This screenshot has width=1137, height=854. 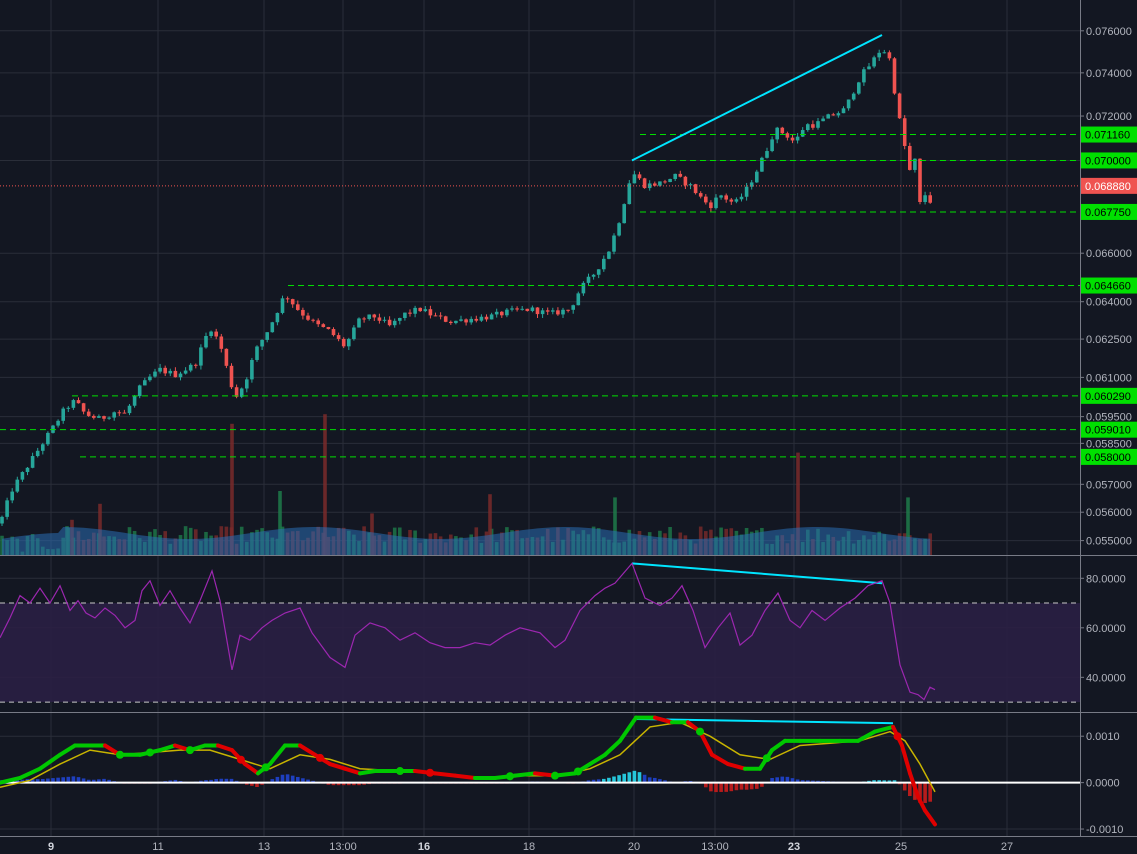 I want to click on price-badge-label: 0.064660, so click(x=1108, y=287).